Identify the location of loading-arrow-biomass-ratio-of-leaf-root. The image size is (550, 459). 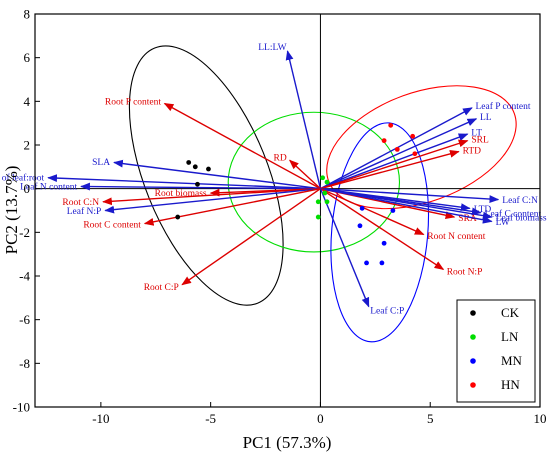
(184, 182).